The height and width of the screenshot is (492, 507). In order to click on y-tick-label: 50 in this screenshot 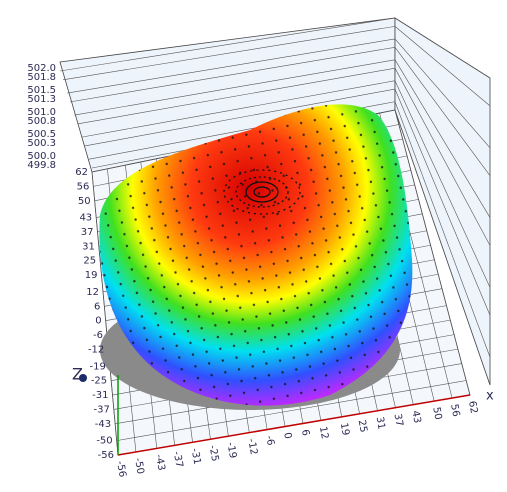, I will do `click(84, 201)`.